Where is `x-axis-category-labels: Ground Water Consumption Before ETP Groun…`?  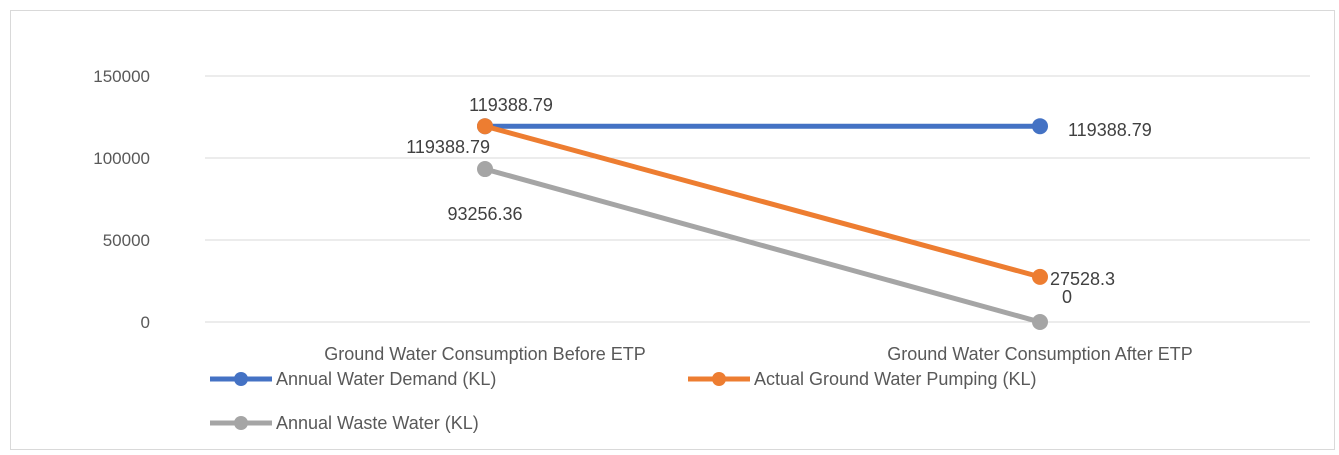
x-axis-category-labels: Ground Water Consumption Before ETP Groun… is located at coordinates (758, 354).